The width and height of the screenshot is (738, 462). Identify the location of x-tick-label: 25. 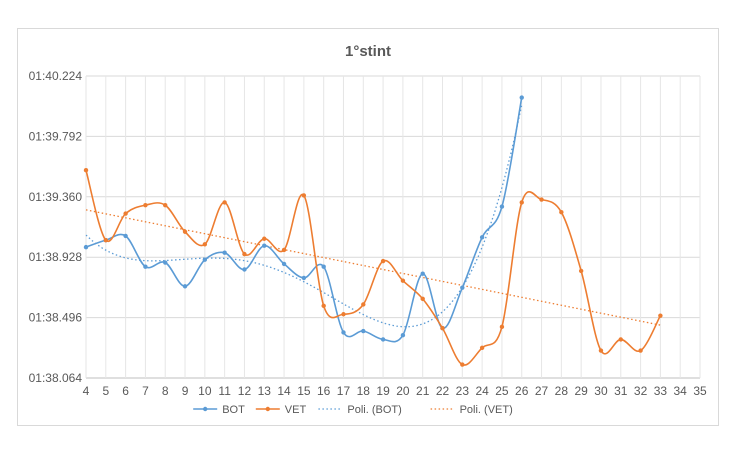
(502, 391).